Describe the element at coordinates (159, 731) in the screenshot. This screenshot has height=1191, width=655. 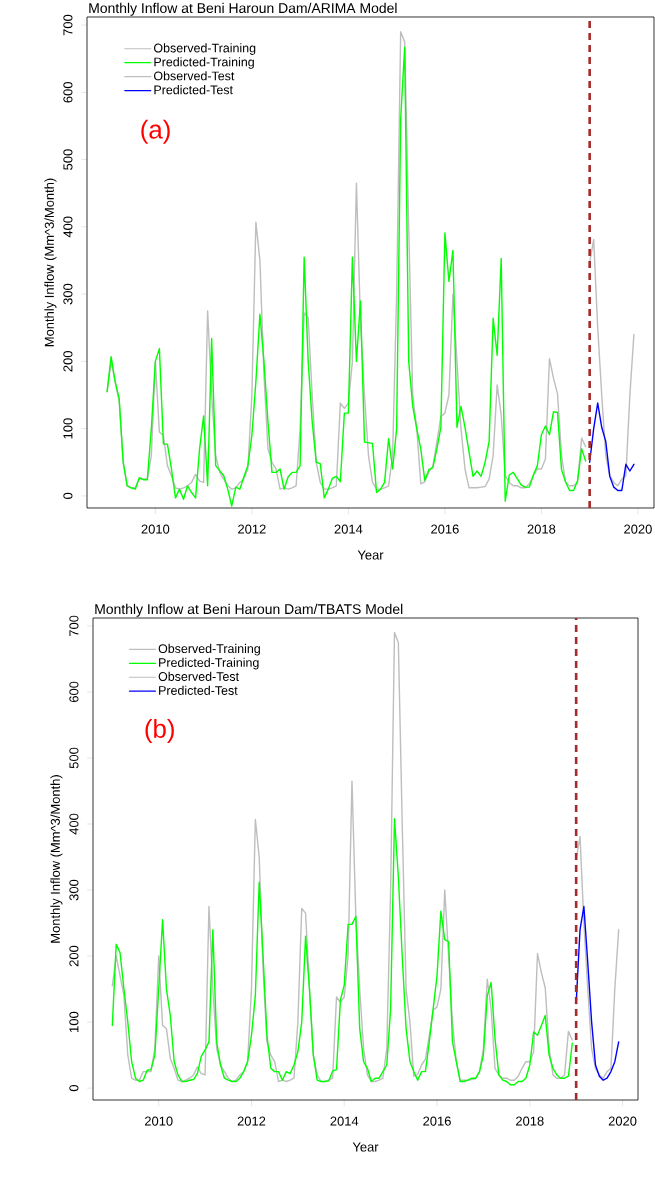
I see `annotation: (b)` at that location.